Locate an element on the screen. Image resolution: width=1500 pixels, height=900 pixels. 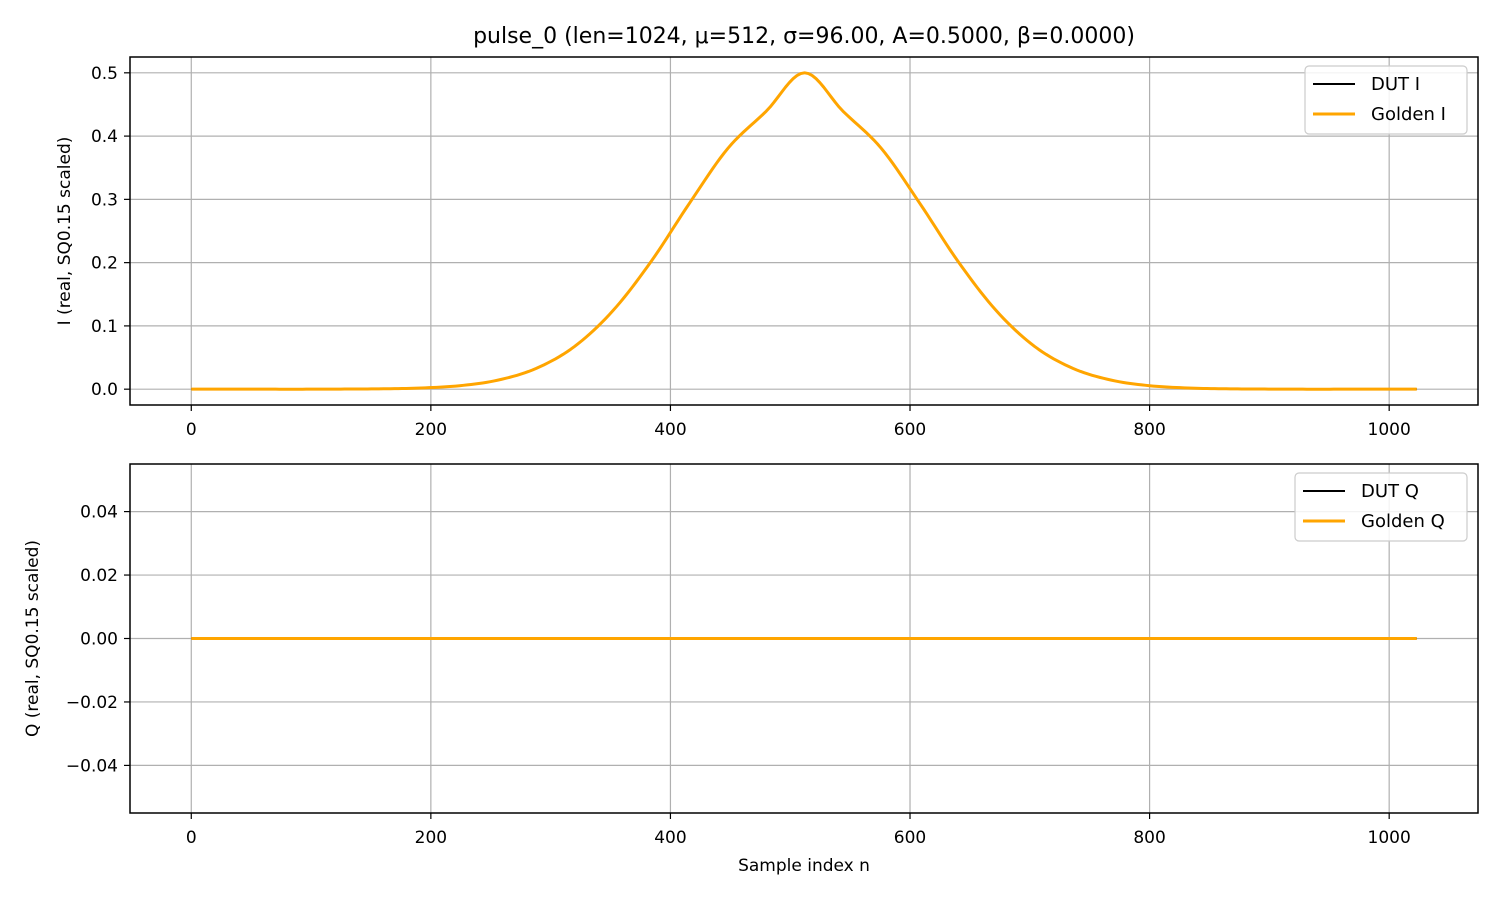
i-x-tick-label: 200 is located at coordinates (431, 430).